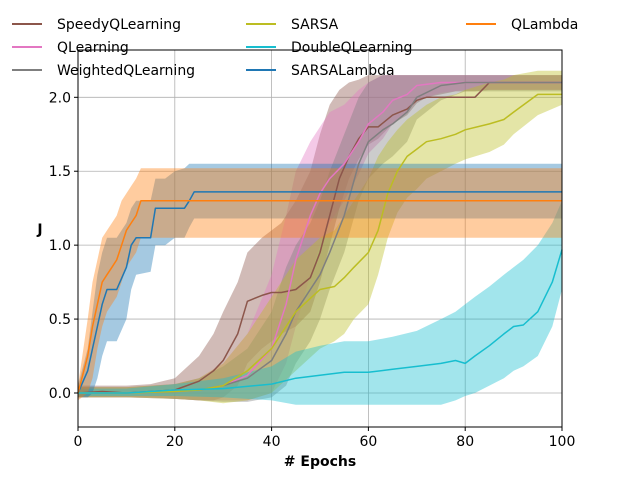 Image resolution: width=640 pixels, height=484 pixels. Describe the element at coordinates (343, 71) in the screenshot. I see `legend-label: SARSALambda` at that location.